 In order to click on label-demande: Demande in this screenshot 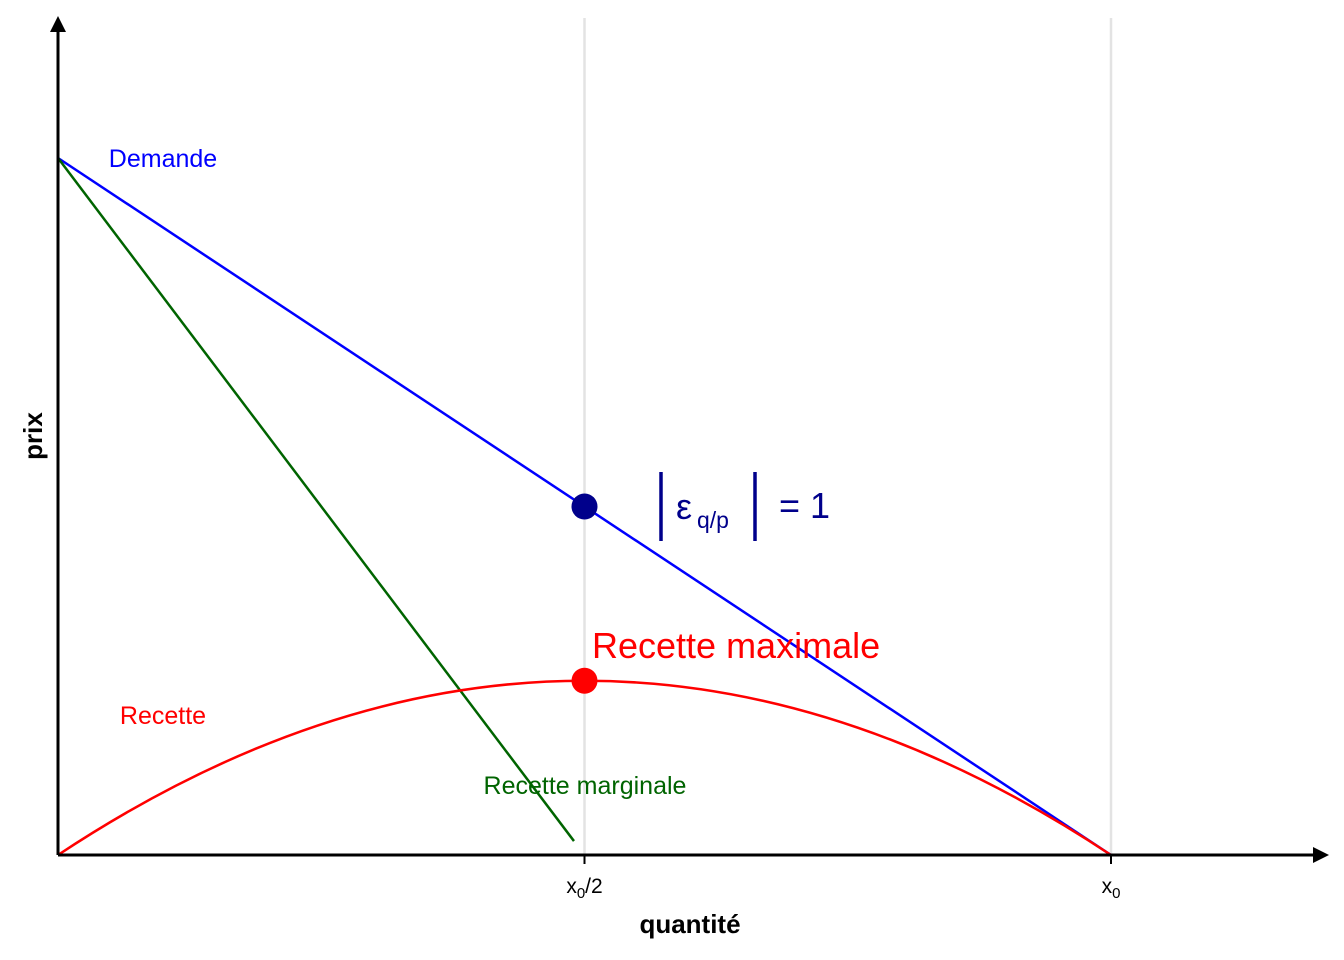, I will do `click(163, 159)`.